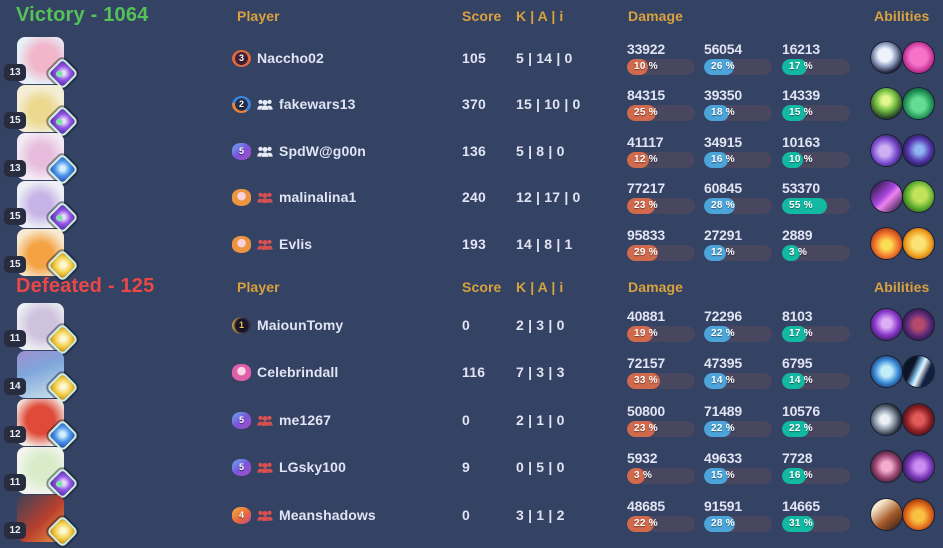 The image size is (943, 548). I want to click on damage-bar: 14 %, so click(816, 381).